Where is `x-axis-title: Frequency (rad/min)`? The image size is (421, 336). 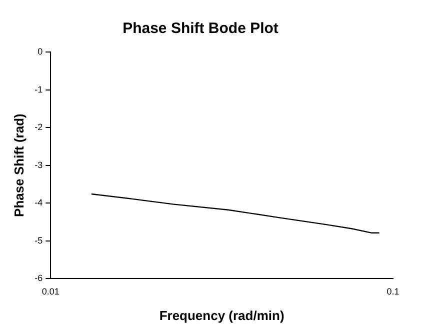
x-axis-title: Frequency (rad/min) is located at coordinates (221, 315).